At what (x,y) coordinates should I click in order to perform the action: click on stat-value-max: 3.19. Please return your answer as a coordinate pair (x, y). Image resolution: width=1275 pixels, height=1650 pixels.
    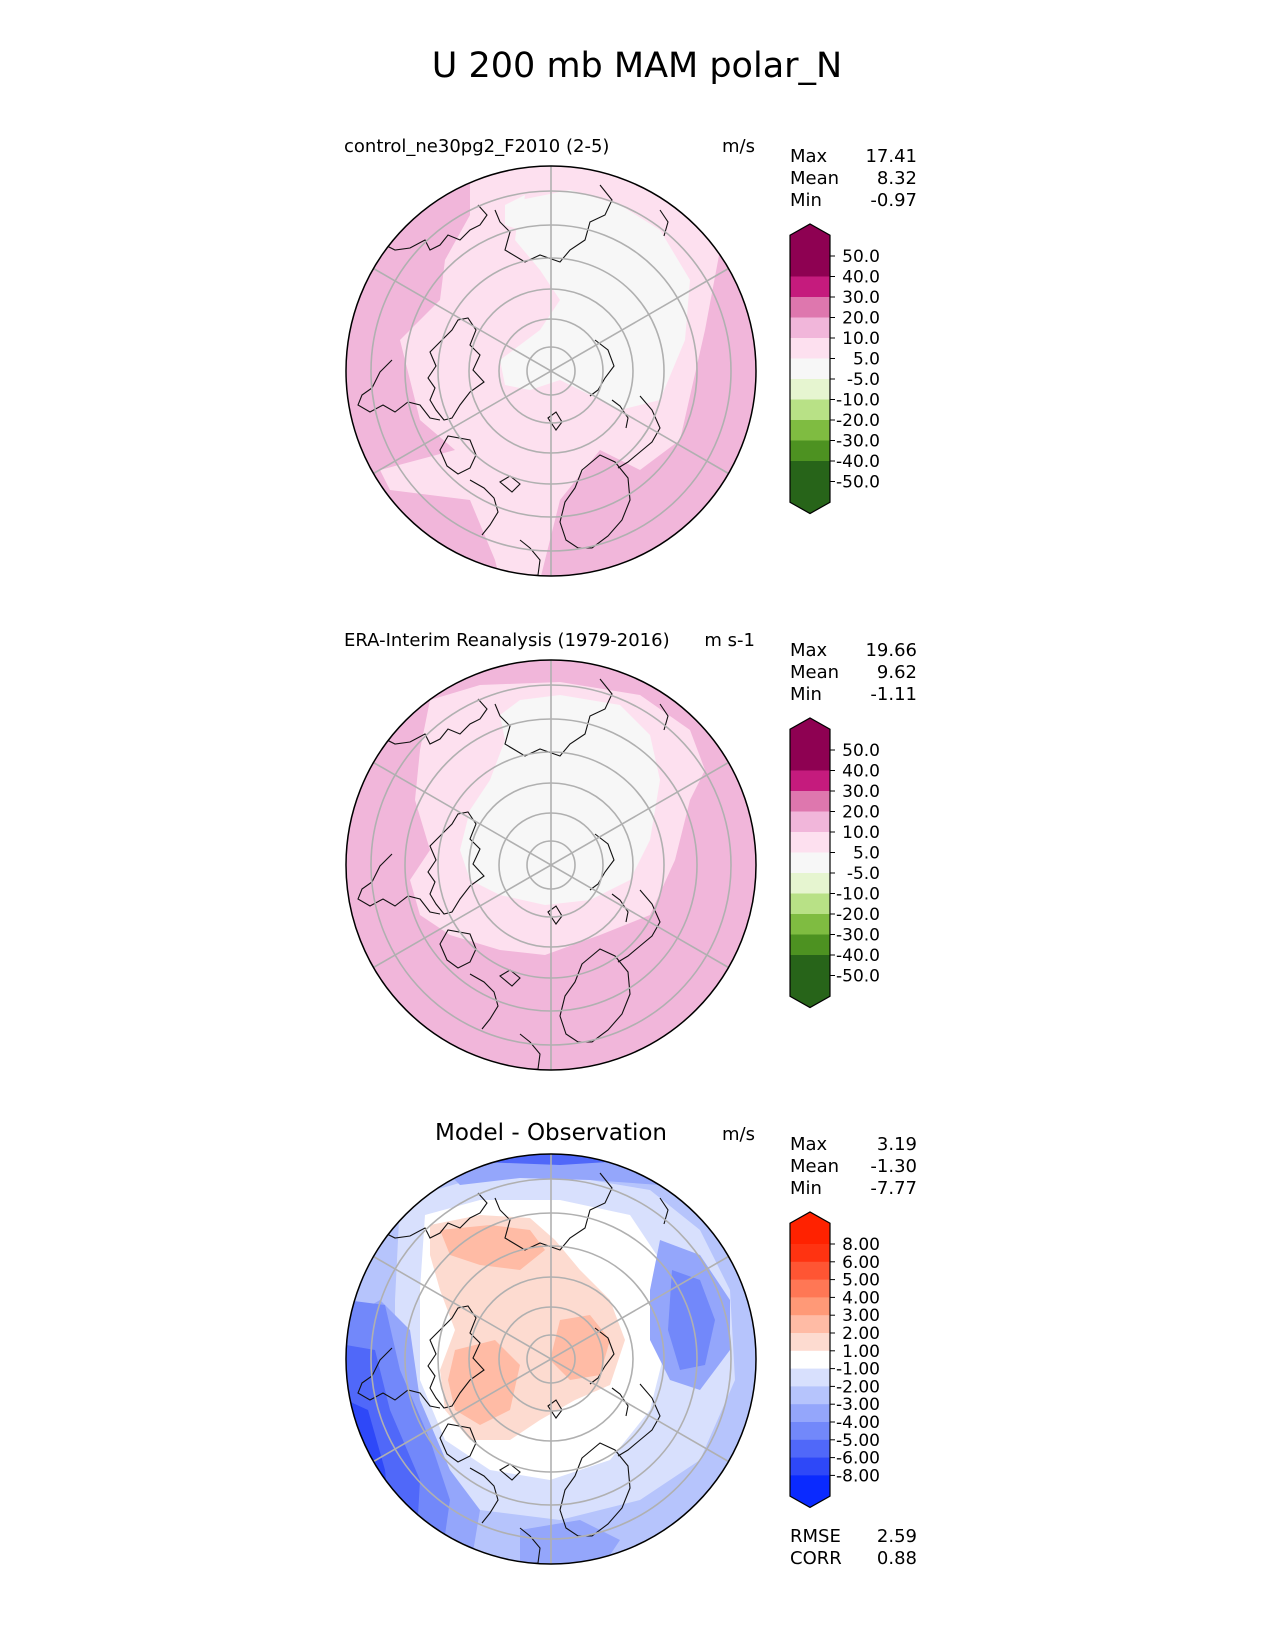
    Looking at the image, I should click on (897, 1144).